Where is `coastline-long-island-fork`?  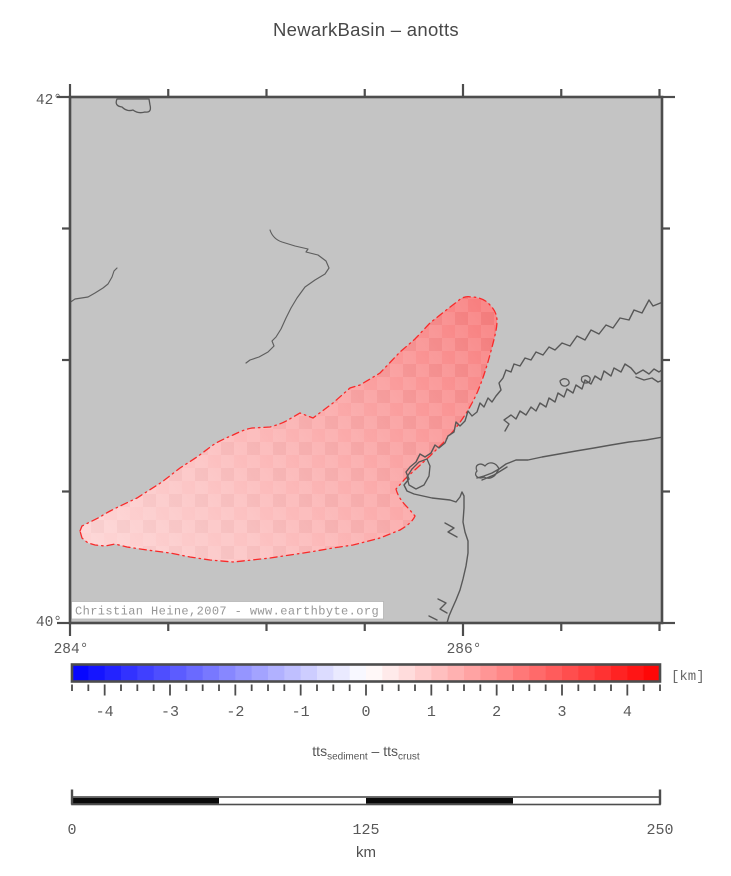 coastline-long-island-fork is located at coordinates (648, 379).